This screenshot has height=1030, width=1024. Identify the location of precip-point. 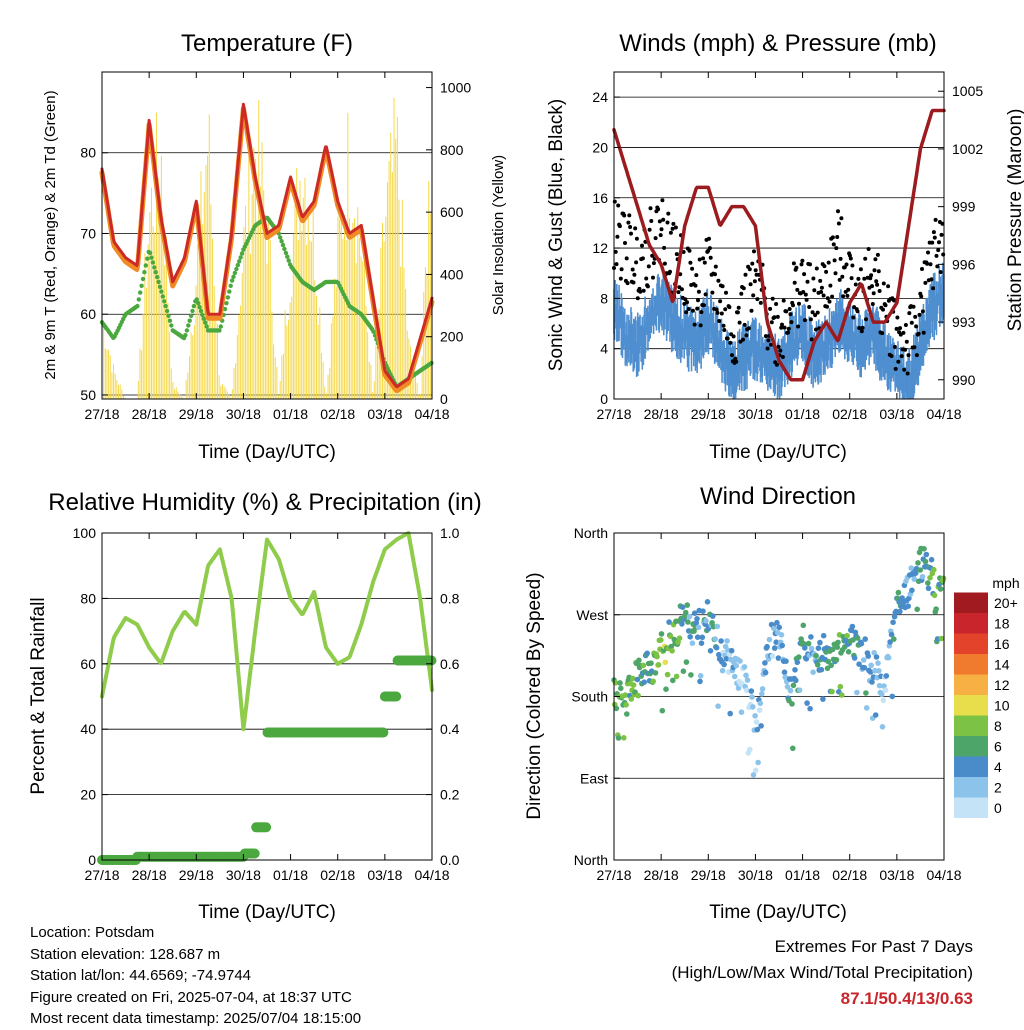
(254, 853).